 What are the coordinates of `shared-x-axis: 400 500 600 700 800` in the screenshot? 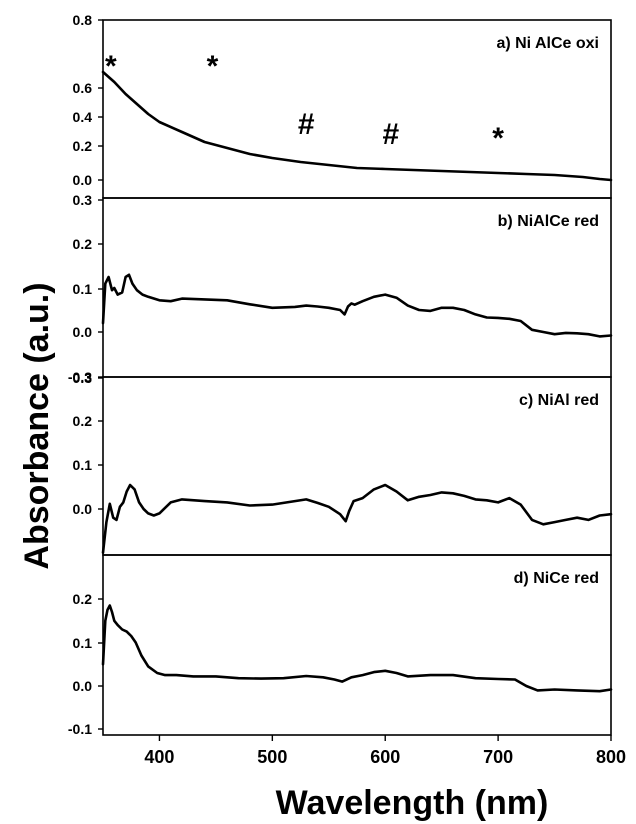 It's located at (385, 751).